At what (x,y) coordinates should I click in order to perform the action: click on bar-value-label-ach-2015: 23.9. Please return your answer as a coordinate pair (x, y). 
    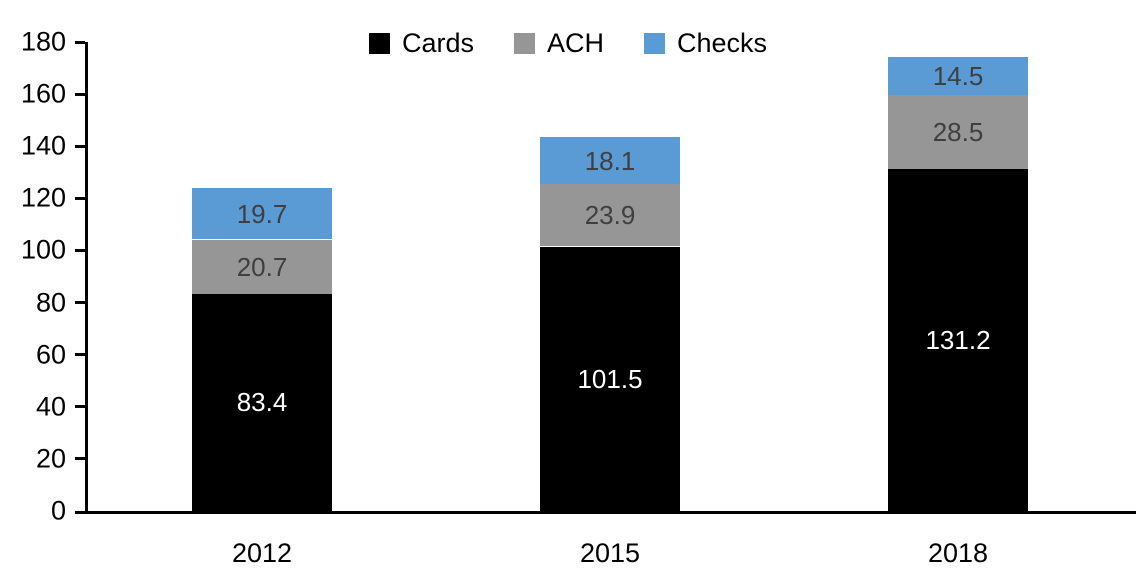
    Looking at the image, I should click on (610, 215).